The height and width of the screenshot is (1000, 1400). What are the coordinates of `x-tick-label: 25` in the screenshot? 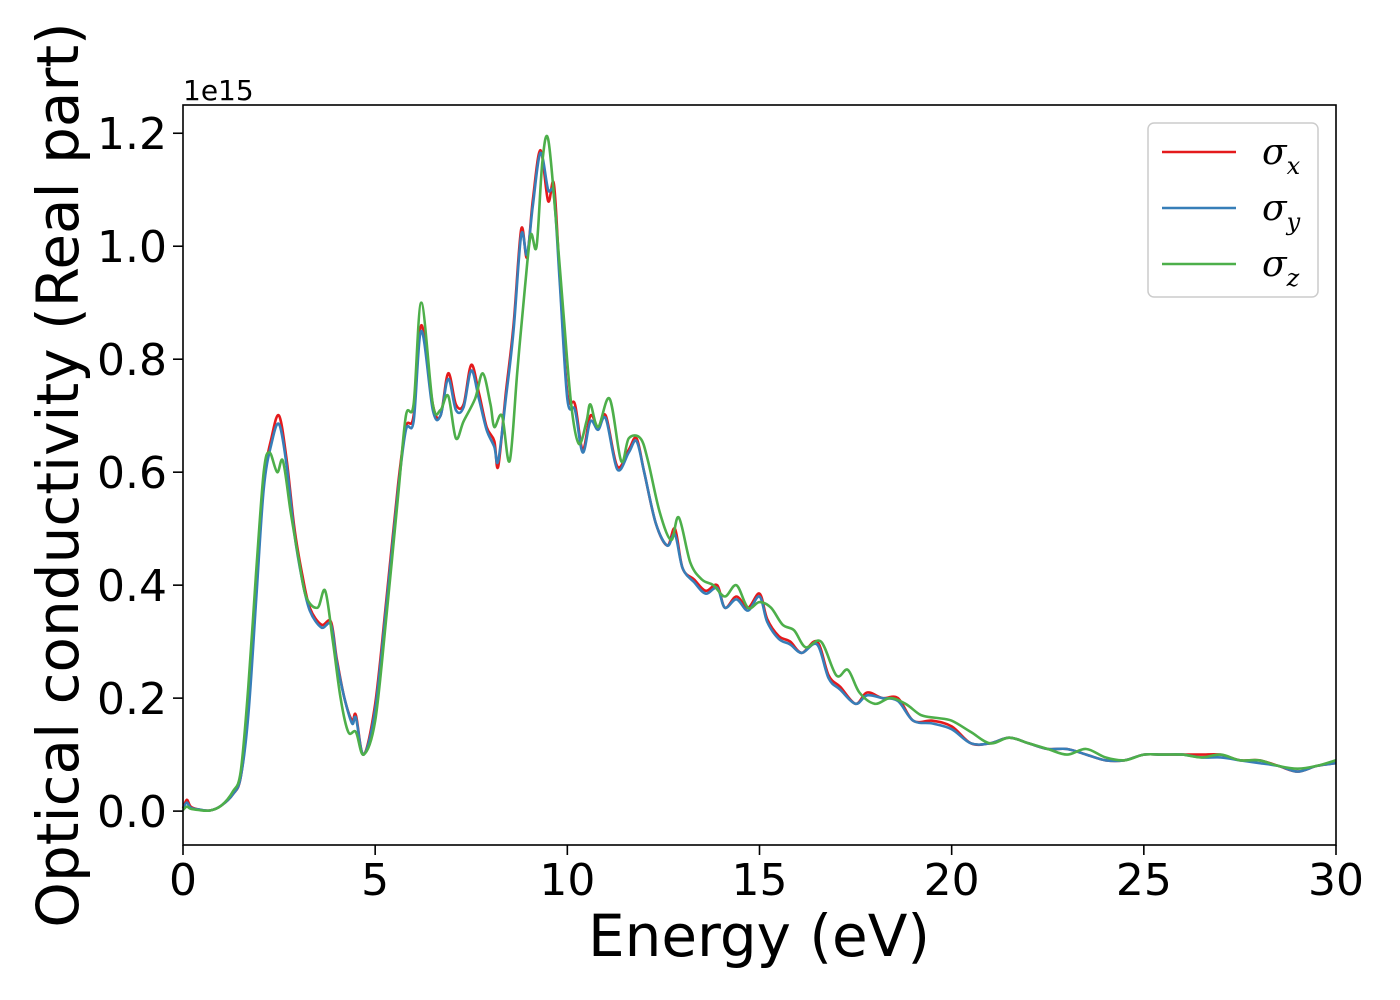 It's located at (1144, 880).